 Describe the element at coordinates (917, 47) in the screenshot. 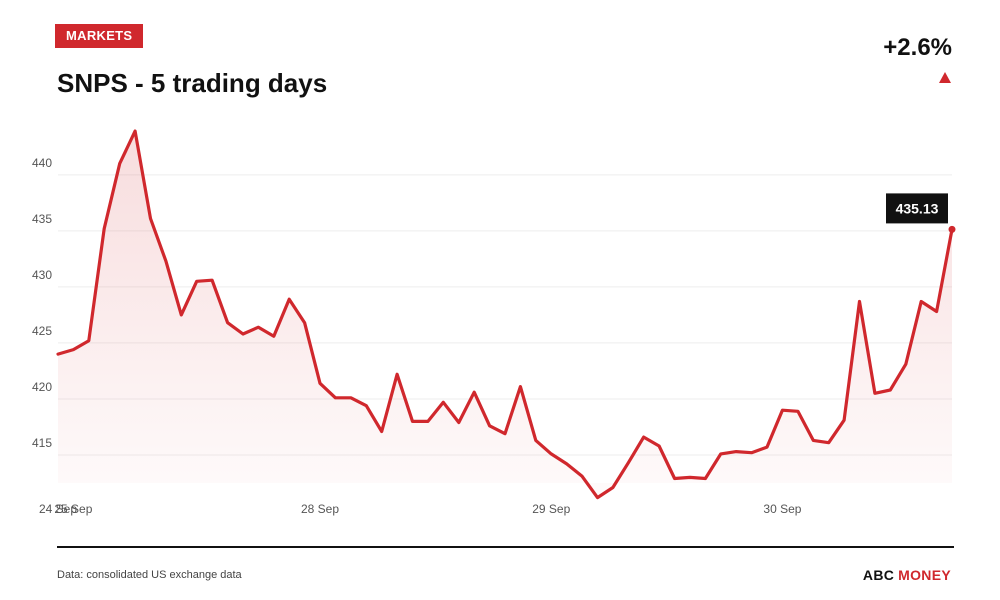

I see `change-percent: +2.6%` at that location.